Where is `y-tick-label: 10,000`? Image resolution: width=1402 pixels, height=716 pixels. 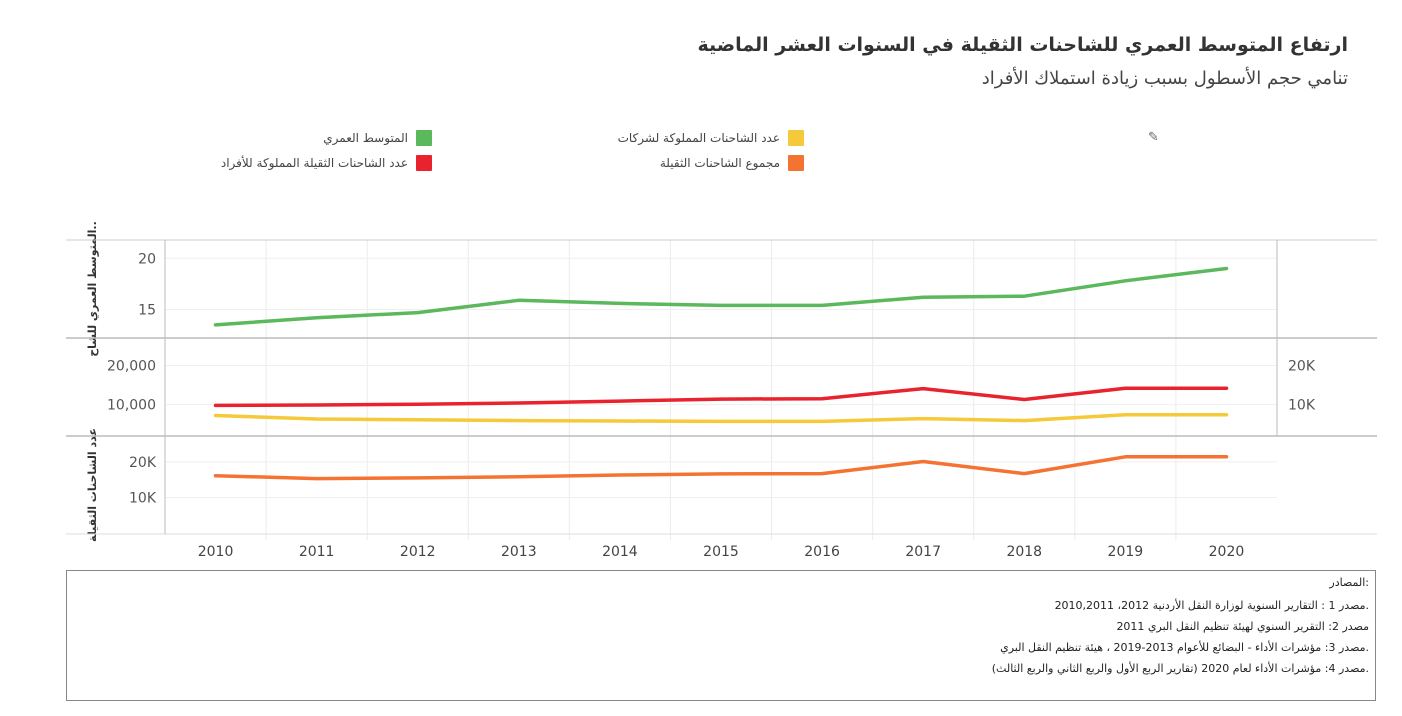
y-tick-label: 10,000 is located at coordinates (131, 406).